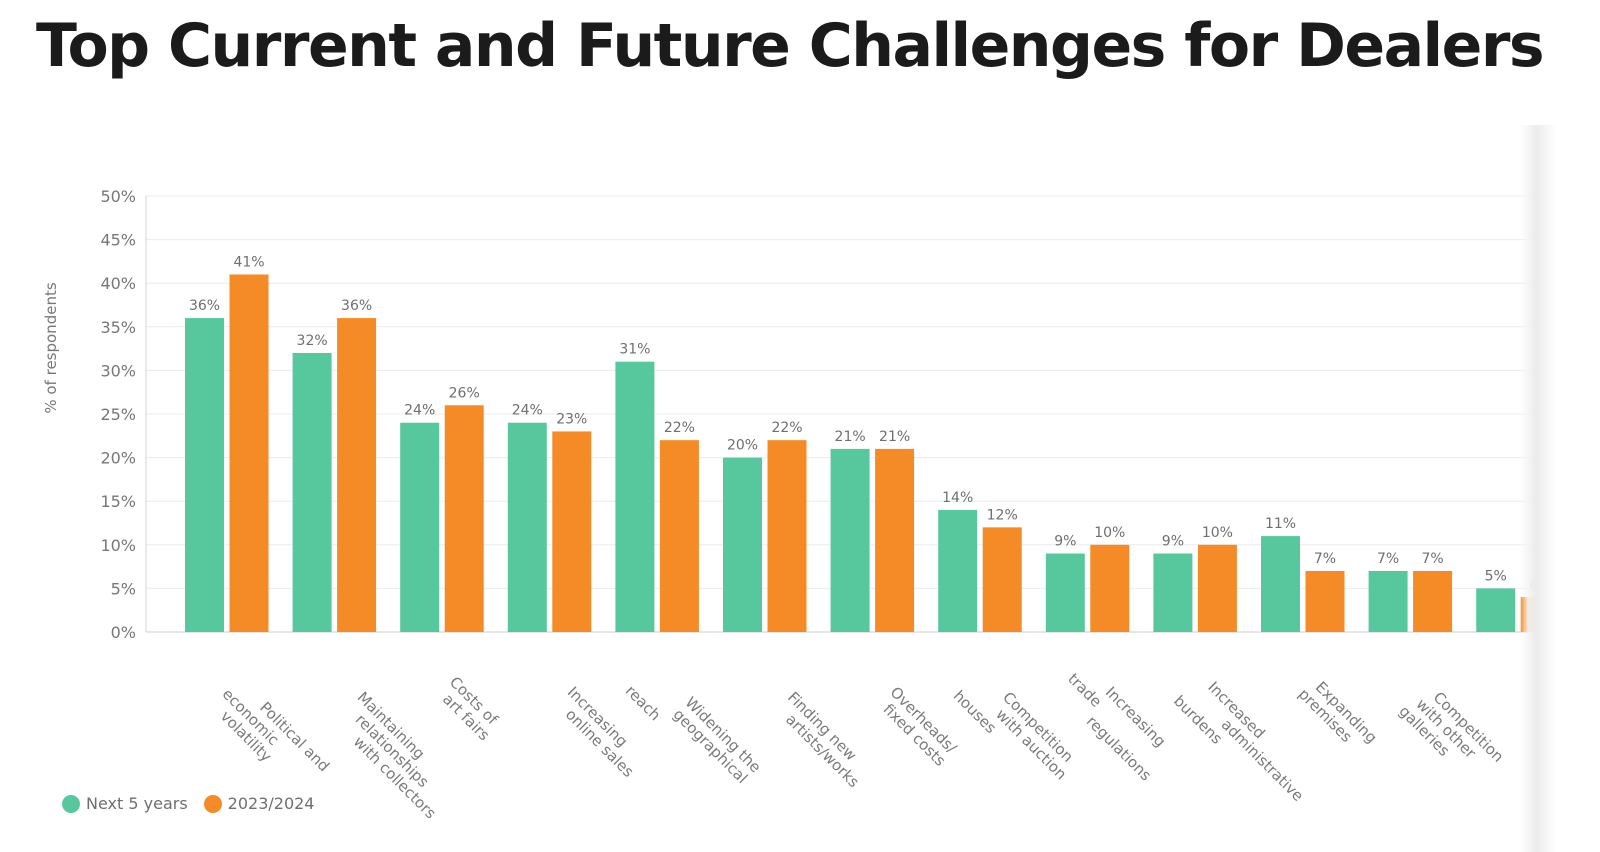 The height and width of the screenshot is (852, 1600). What do you see at coordinates (1540, 585) in the screenshot?
I see `data-label: 4%` at bounding box center [1540, 585].